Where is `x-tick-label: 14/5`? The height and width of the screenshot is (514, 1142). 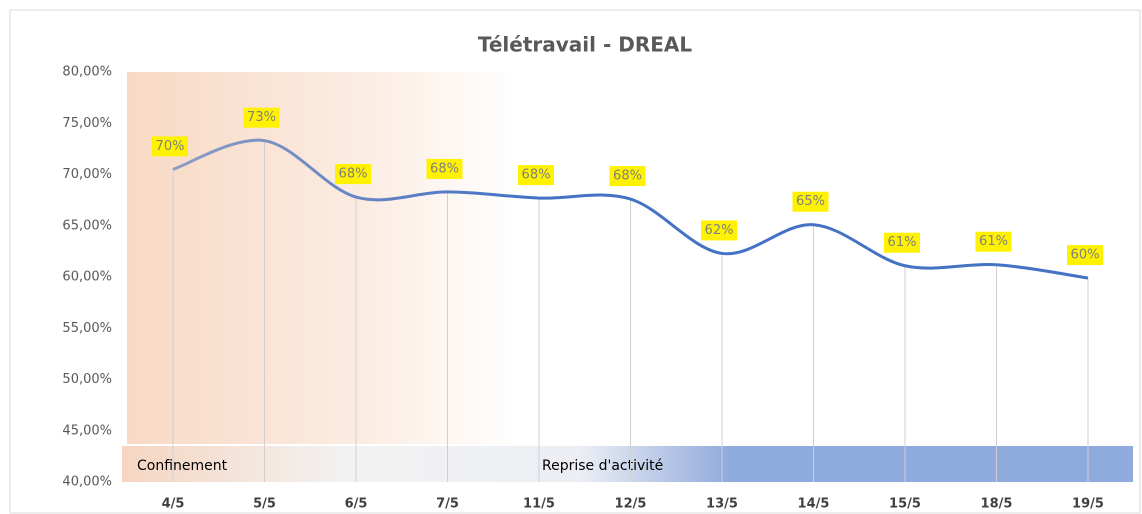
x-tick-label: 14/5 is located at coordinates (814, 504).